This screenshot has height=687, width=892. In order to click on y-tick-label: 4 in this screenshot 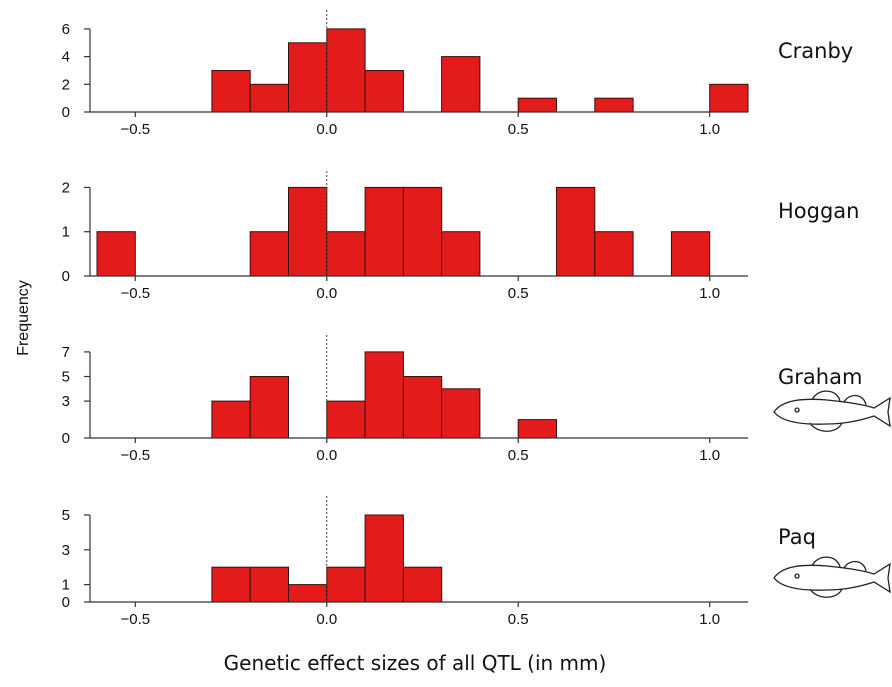, I will do `click(66, 57)`.